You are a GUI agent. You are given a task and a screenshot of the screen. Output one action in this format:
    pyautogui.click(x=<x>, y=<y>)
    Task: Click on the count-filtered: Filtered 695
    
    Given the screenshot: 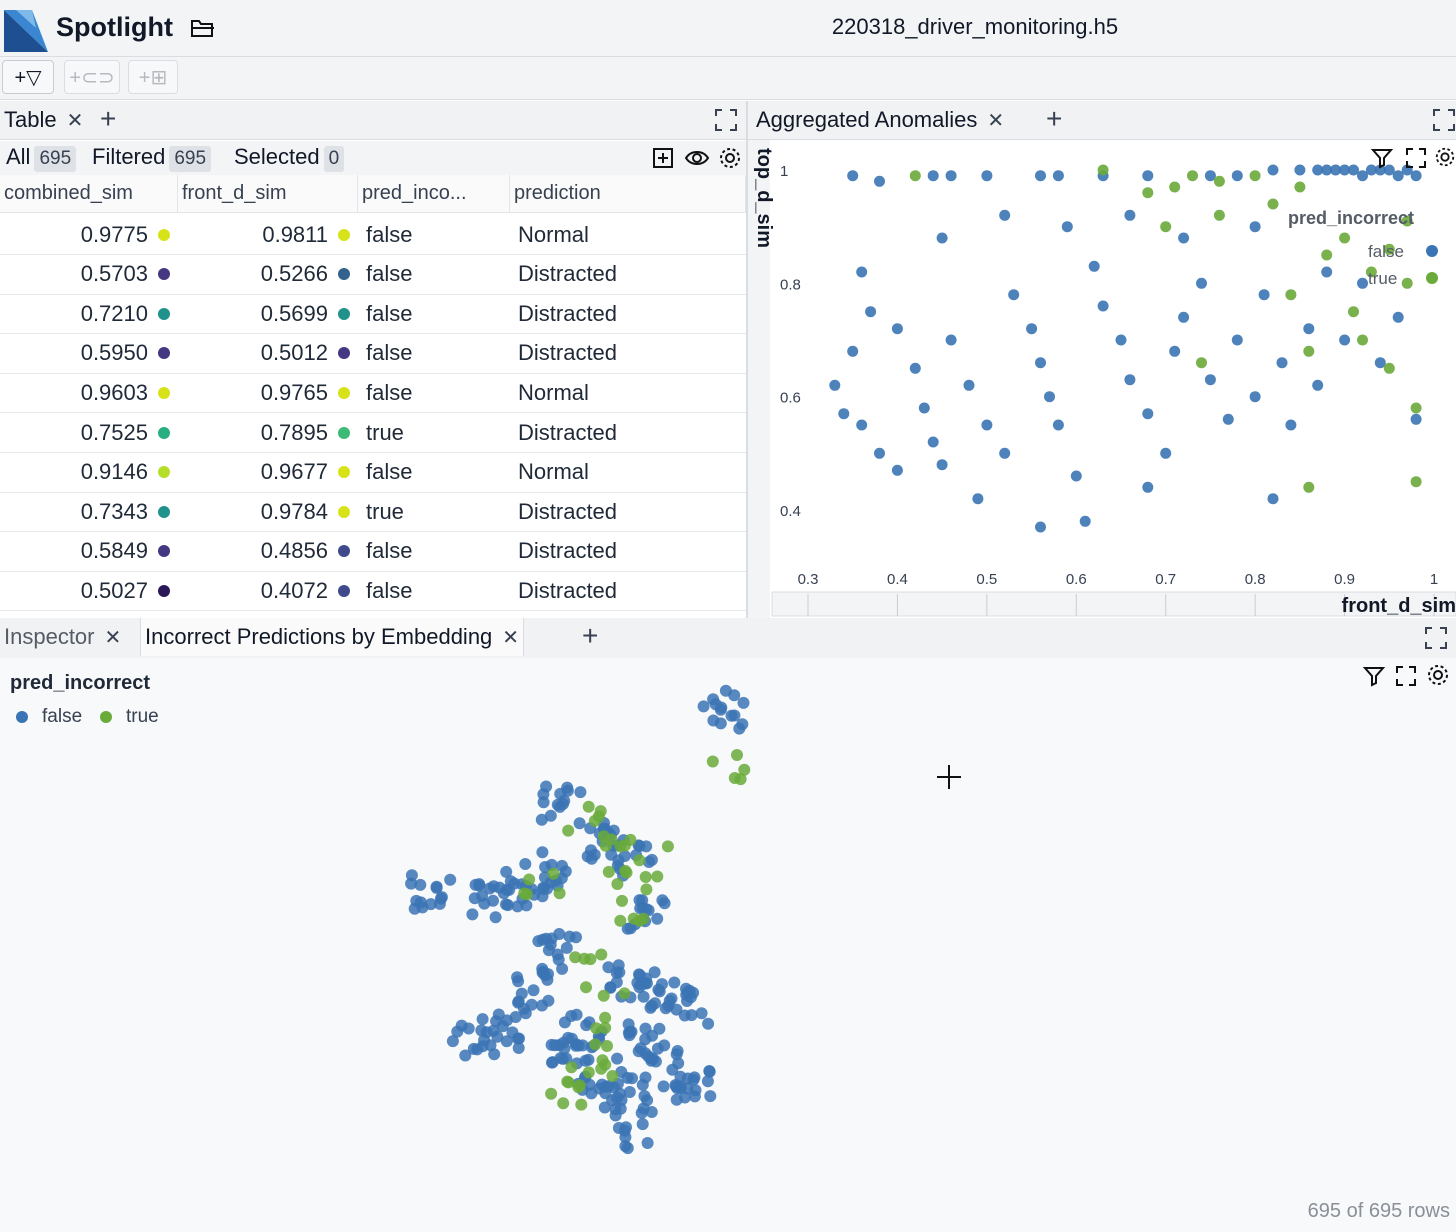 What is the action you would take?
    pyautogui.click(x=152, y=158)
    